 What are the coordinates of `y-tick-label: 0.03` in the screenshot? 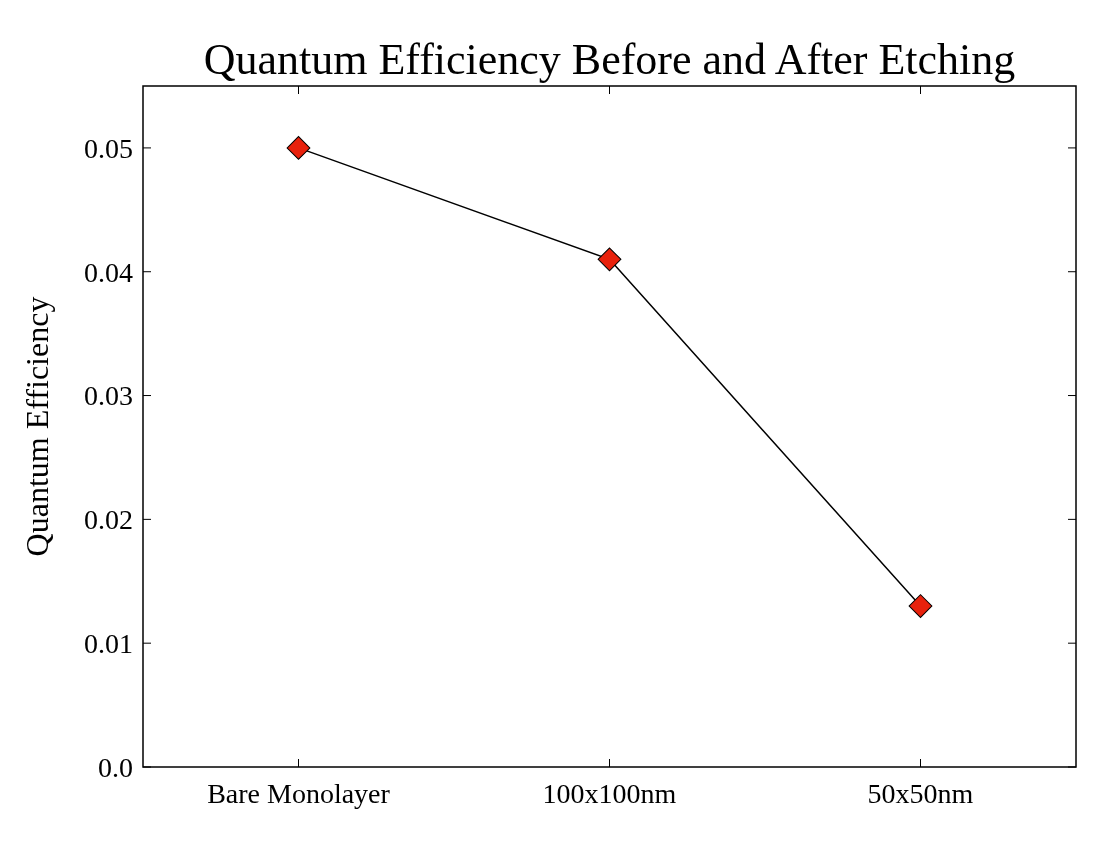 It's located at (108, 396).